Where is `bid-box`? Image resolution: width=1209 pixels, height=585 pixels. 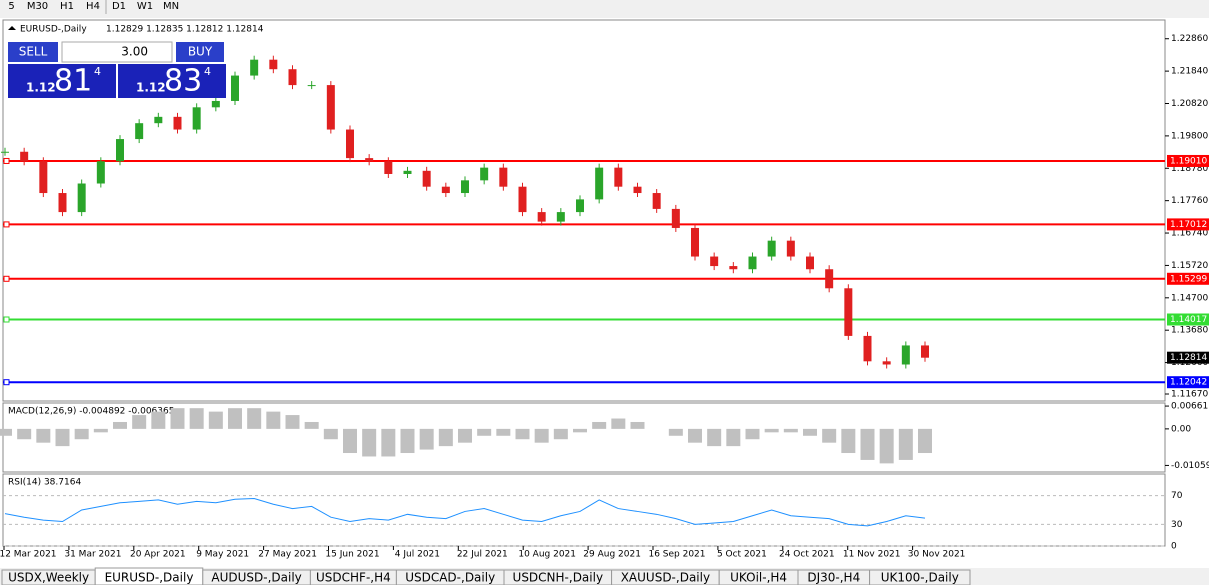 bid-box is located at coordinates (62, 81).